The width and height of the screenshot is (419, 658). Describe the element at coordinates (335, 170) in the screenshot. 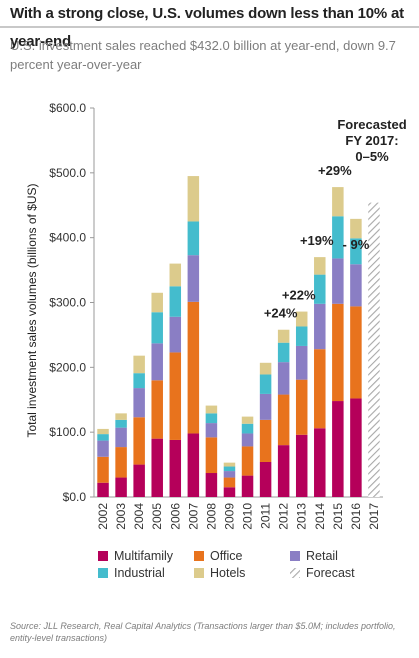

I see `growth-annotation: +29%` at that location.